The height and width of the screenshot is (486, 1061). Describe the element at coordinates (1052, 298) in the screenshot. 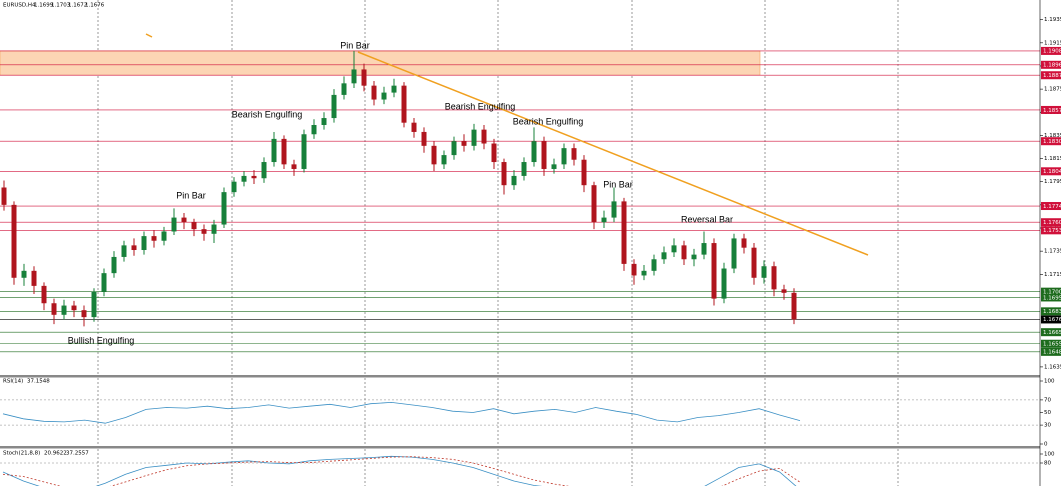

I see `level-label: 1.1695` at that location.